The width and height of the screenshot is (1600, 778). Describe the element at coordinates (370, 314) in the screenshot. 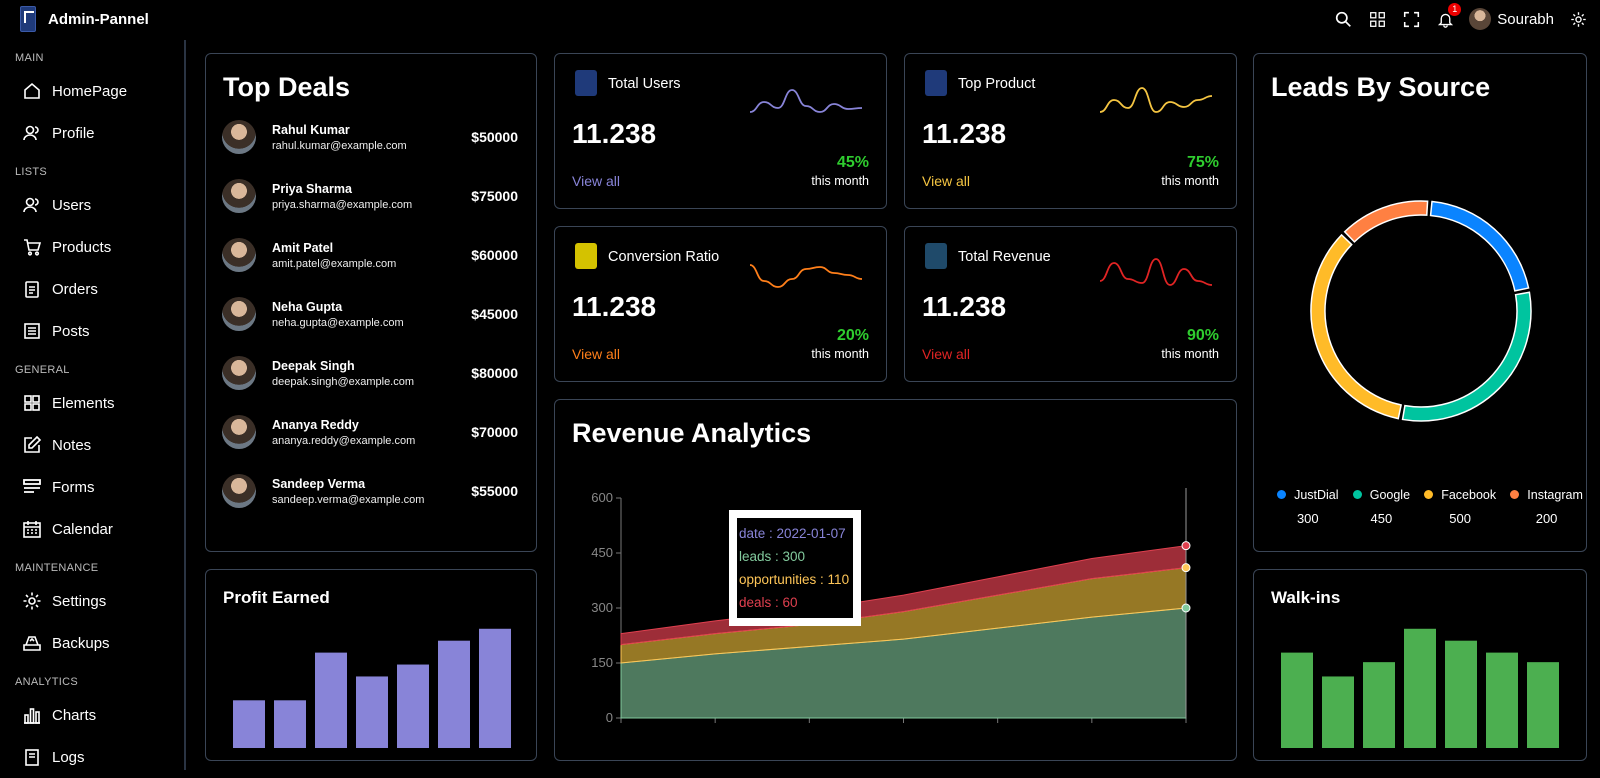

I see `deal-row: Neha Gupta neha.gupta@example.com $45000` at that location.